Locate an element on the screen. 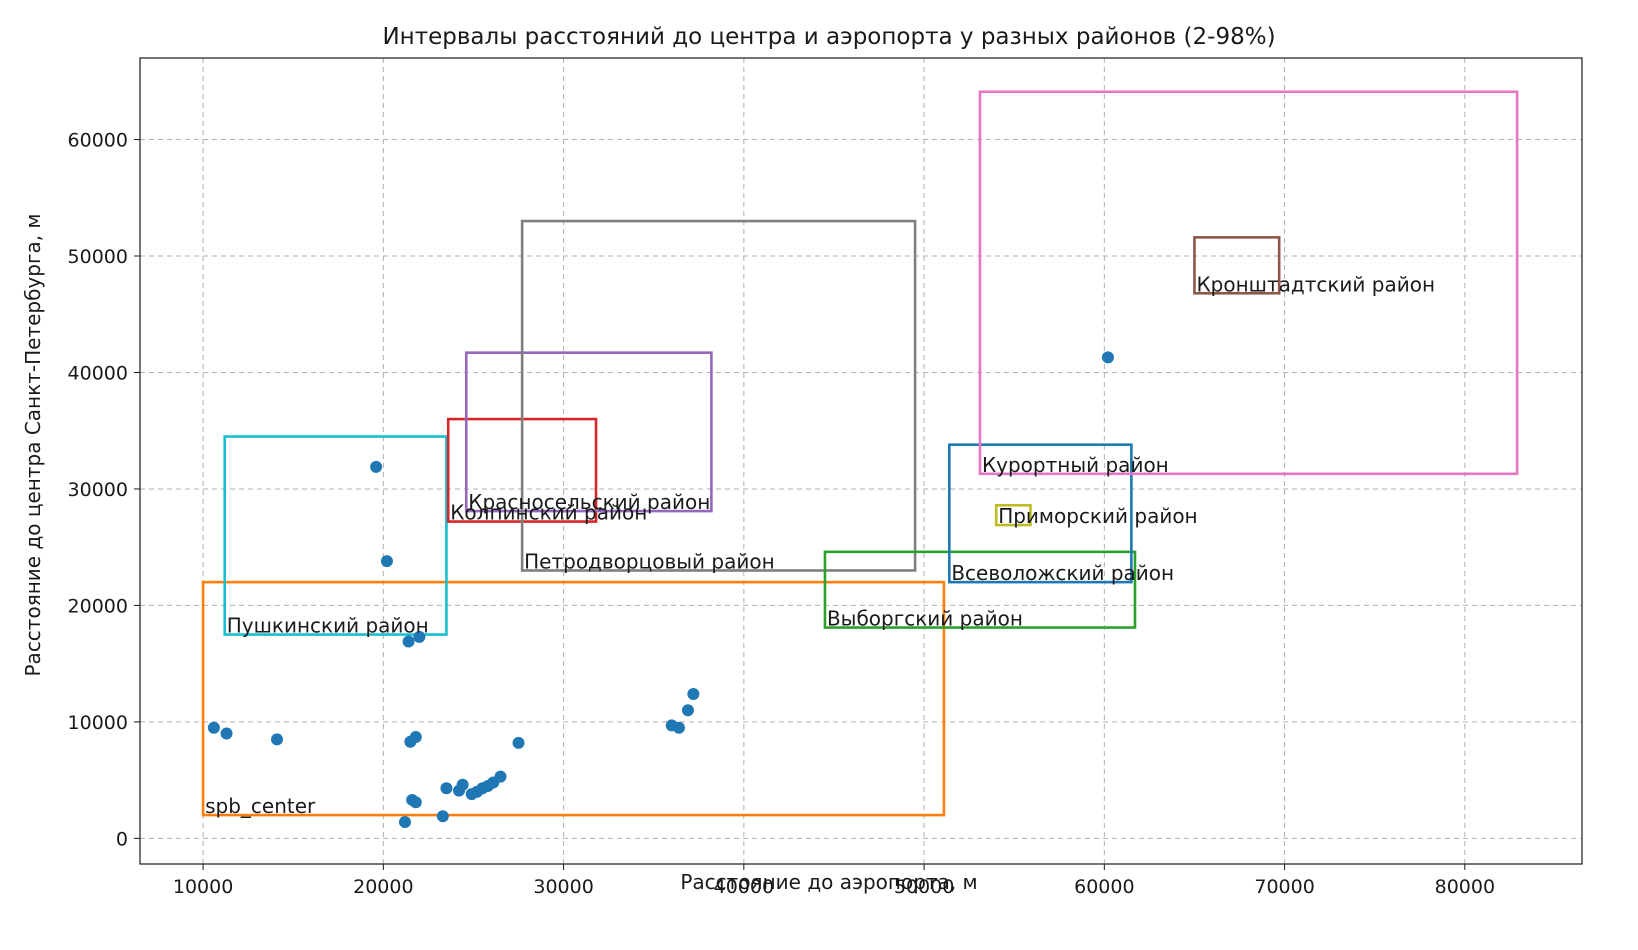 Image resolution: width=1638 pixels, height=950 pixels. x-tick-label: 30000 is located at coordinates (563, 887).